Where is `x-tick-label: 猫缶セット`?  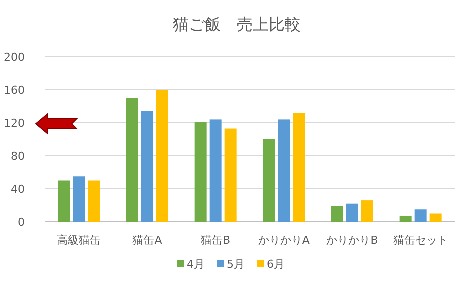
x-tick-label: 猫缶セット is located at coordinates (420, 240).